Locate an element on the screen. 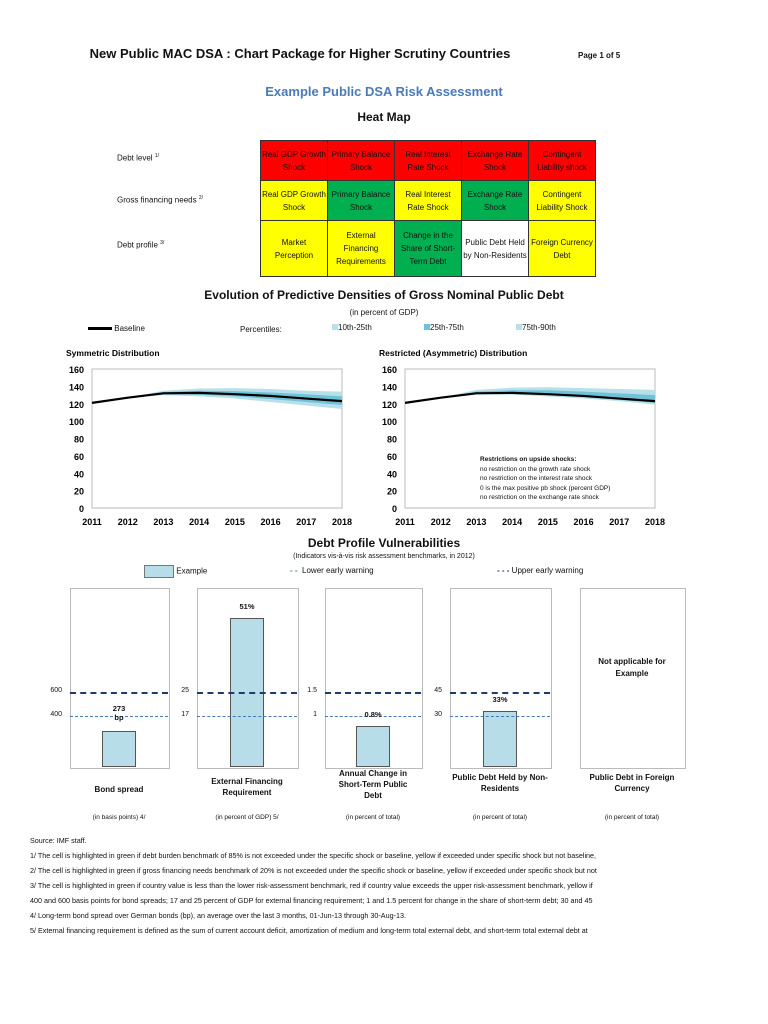 The height and width of the screenshot is (1024, 768). baseline-swatch is located at coordinates (100, 329).